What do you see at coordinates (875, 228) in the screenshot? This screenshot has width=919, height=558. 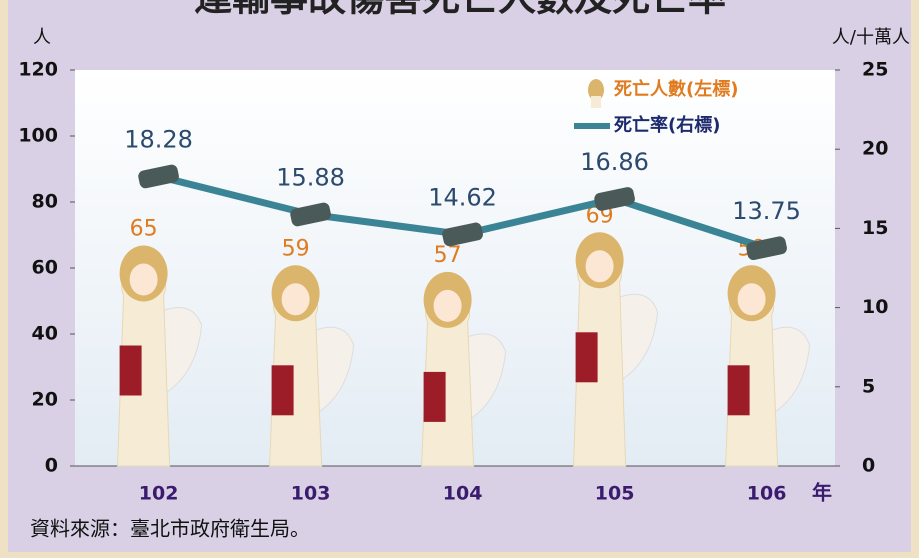 I see `y2-tick-label: 15` at bounding box center [875, 228].